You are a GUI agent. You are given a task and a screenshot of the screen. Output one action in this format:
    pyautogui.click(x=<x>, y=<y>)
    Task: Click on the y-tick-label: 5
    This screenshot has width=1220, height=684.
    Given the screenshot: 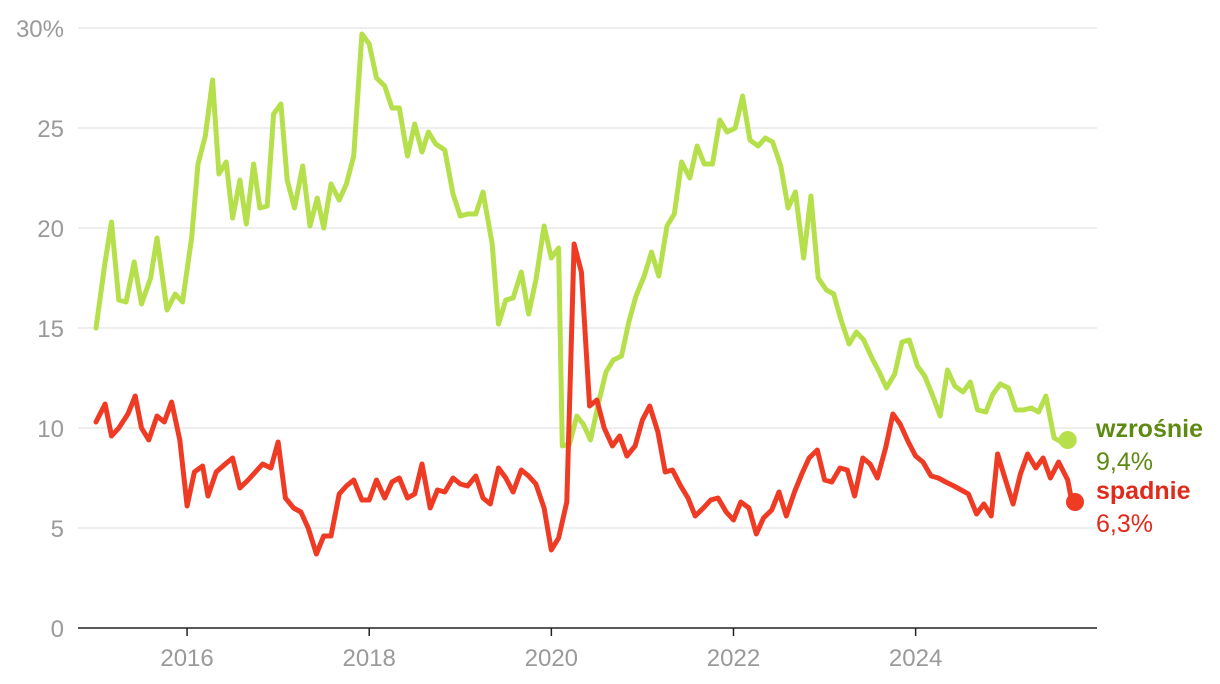 What is the action you would take?
    pyautogui.click(x=57, y=529)
    